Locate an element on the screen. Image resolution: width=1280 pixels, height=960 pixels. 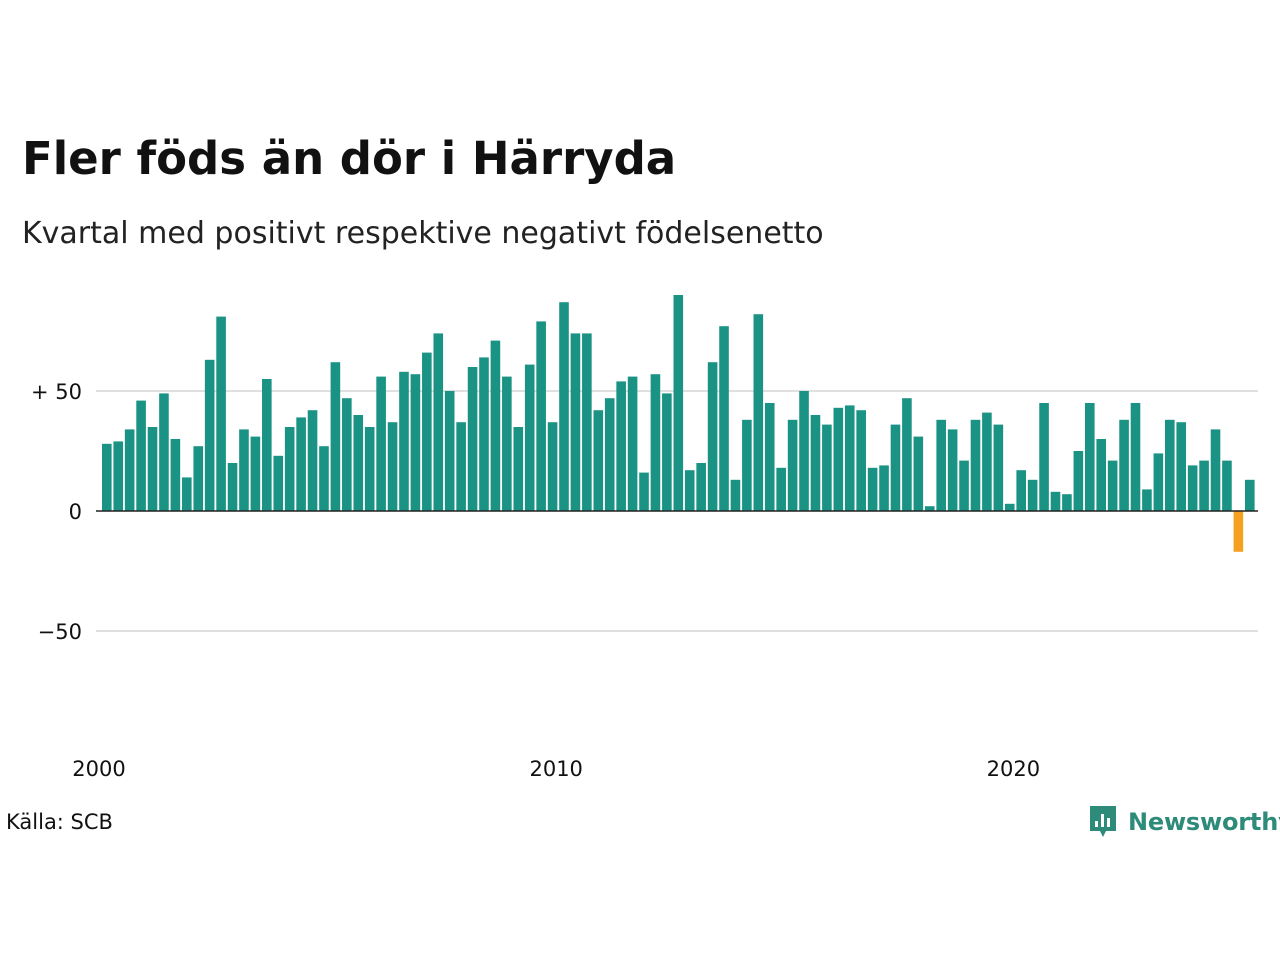
brand-logo: Newsworthy is located at coordinates (1184, 822).